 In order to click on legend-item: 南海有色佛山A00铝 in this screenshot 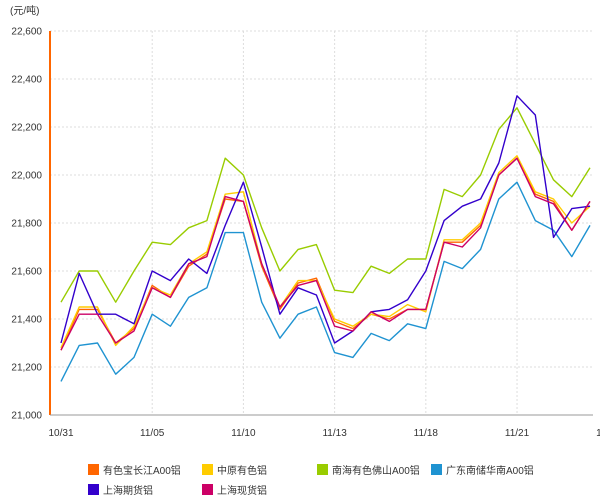, I will do `click(368, 469)`.